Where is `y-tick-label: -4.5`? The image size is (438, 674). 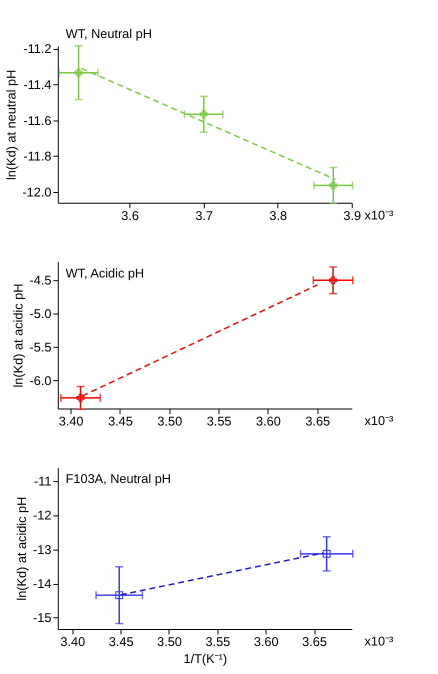 y-tick-label: -4.5 is located at coordinates (41, 280).